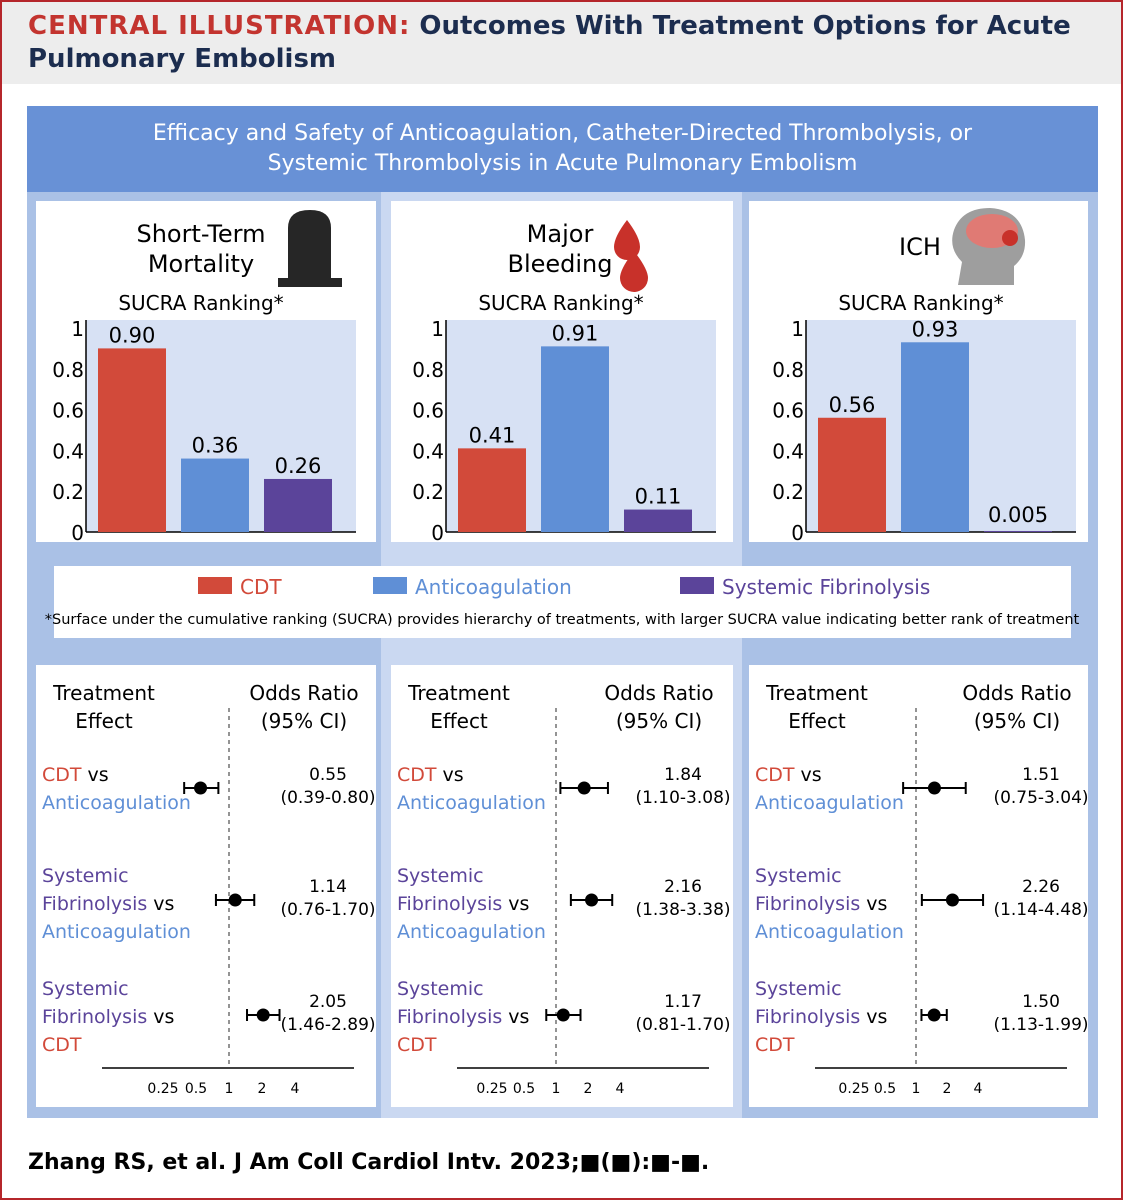 The height and width of the screenshot is (1200, 1123). I want to click on header-treatment: Treatment, so click(816, 693).